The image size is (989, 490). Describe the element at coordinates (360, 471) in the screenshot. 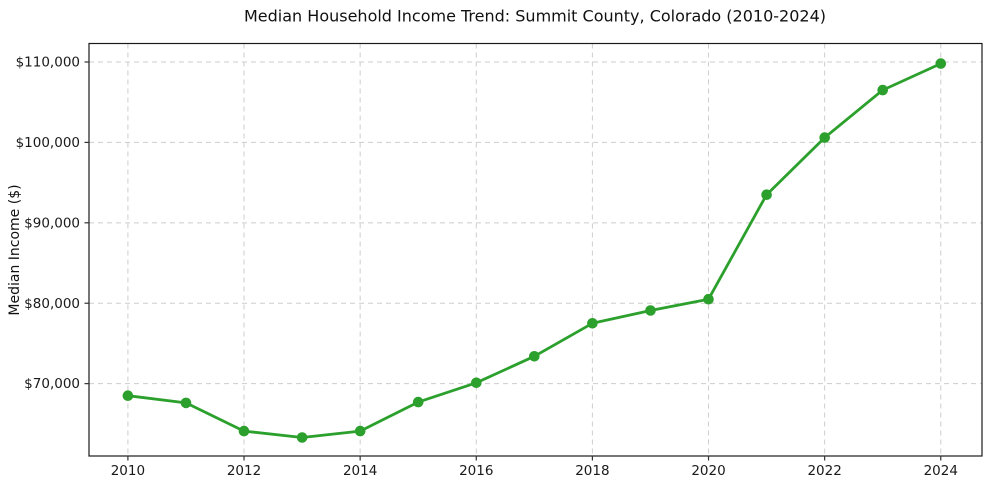

I see `x-tick-label: 2014` at that location.